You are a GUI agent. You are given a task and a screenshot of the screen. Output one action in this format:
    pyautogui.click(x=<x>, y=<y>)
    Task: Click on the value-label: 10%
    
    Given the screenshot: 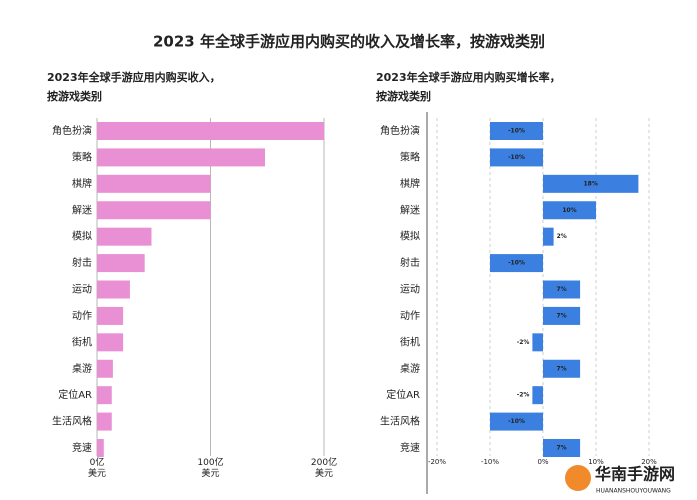 What is the action you would take?
    pyautogui.click(x=569, y=210)
    